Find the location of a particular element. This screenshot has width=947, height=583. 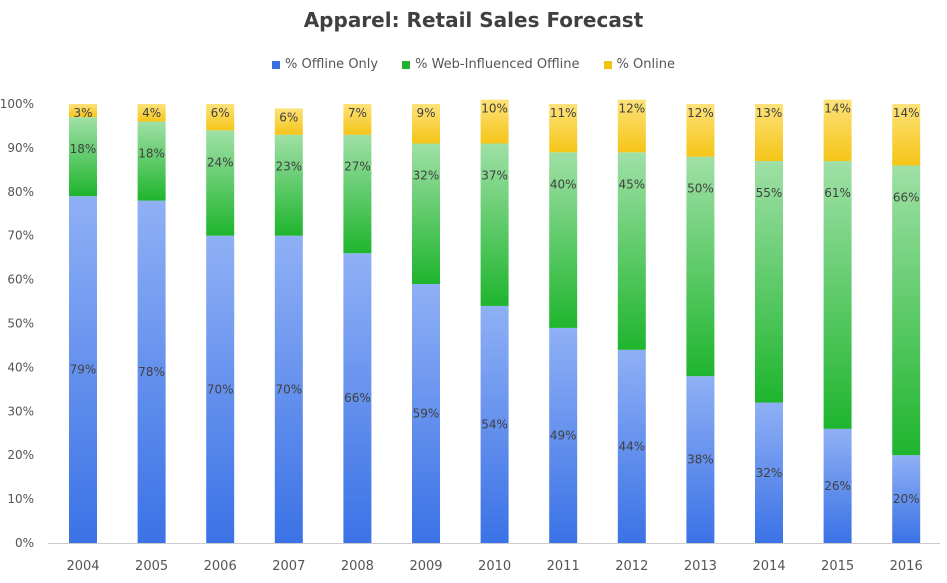

legend-label-online: % Online is located at coordinates (645, 64).